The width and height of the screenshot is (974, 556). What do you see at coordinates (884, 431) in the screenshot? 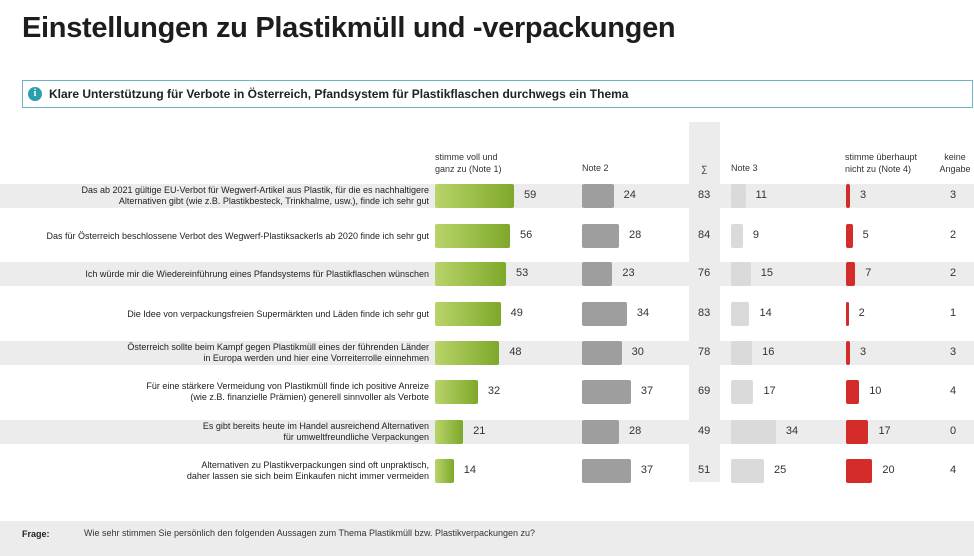
I see `value-note4: 17` at bounding box center [884, 431].